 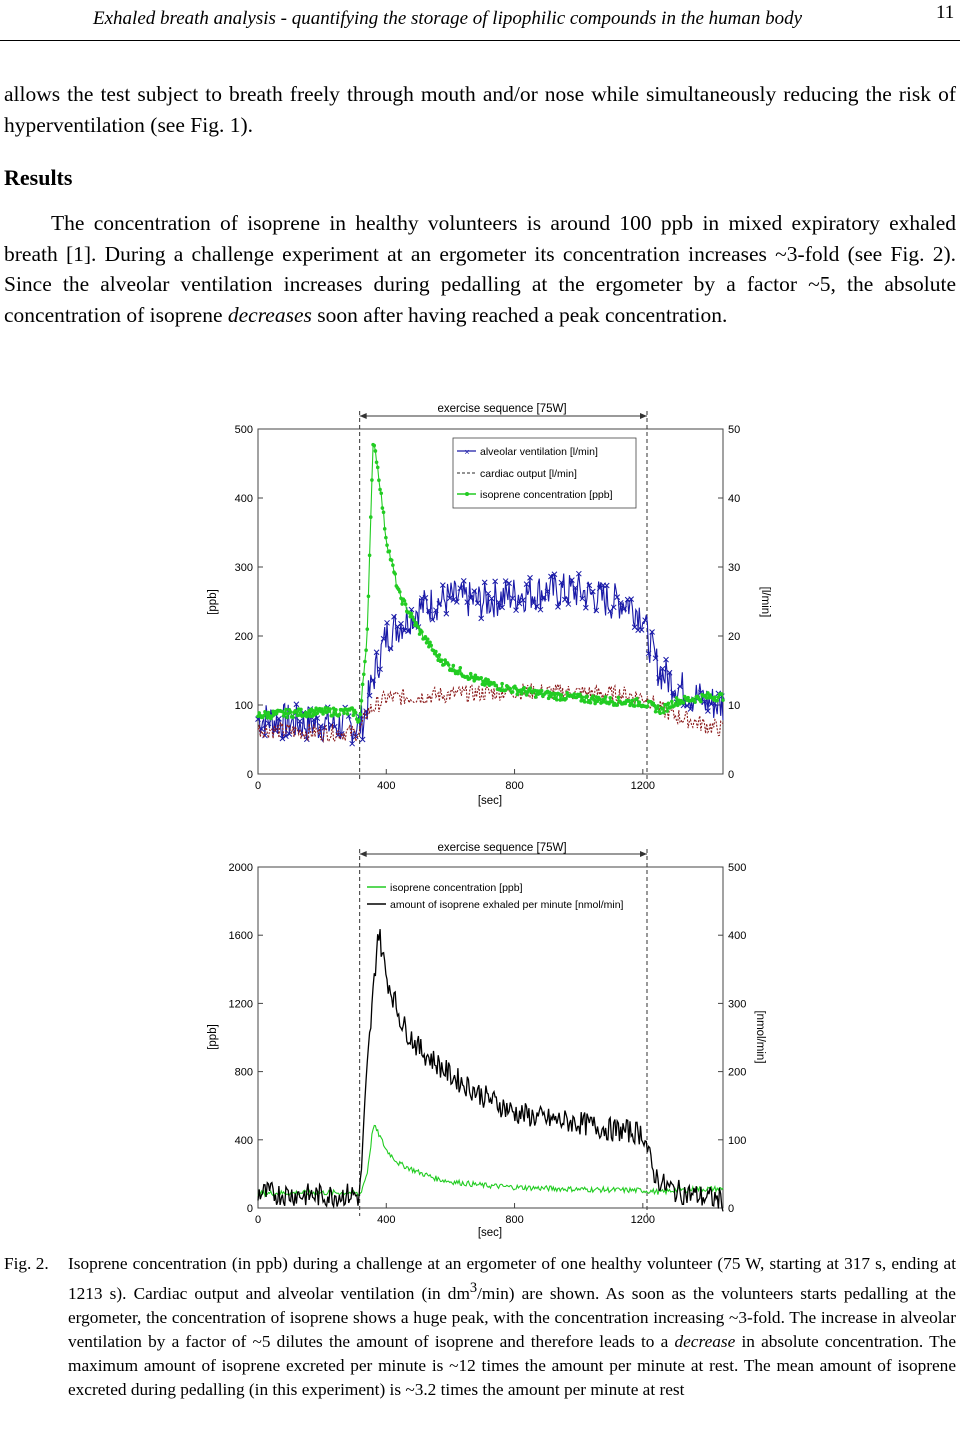 What do you see at coordinates (546, 495) in the screenshot?
I see `legend-entry-isoprene: isoprene concentration [ppb]` at bounding box center [546, 495].